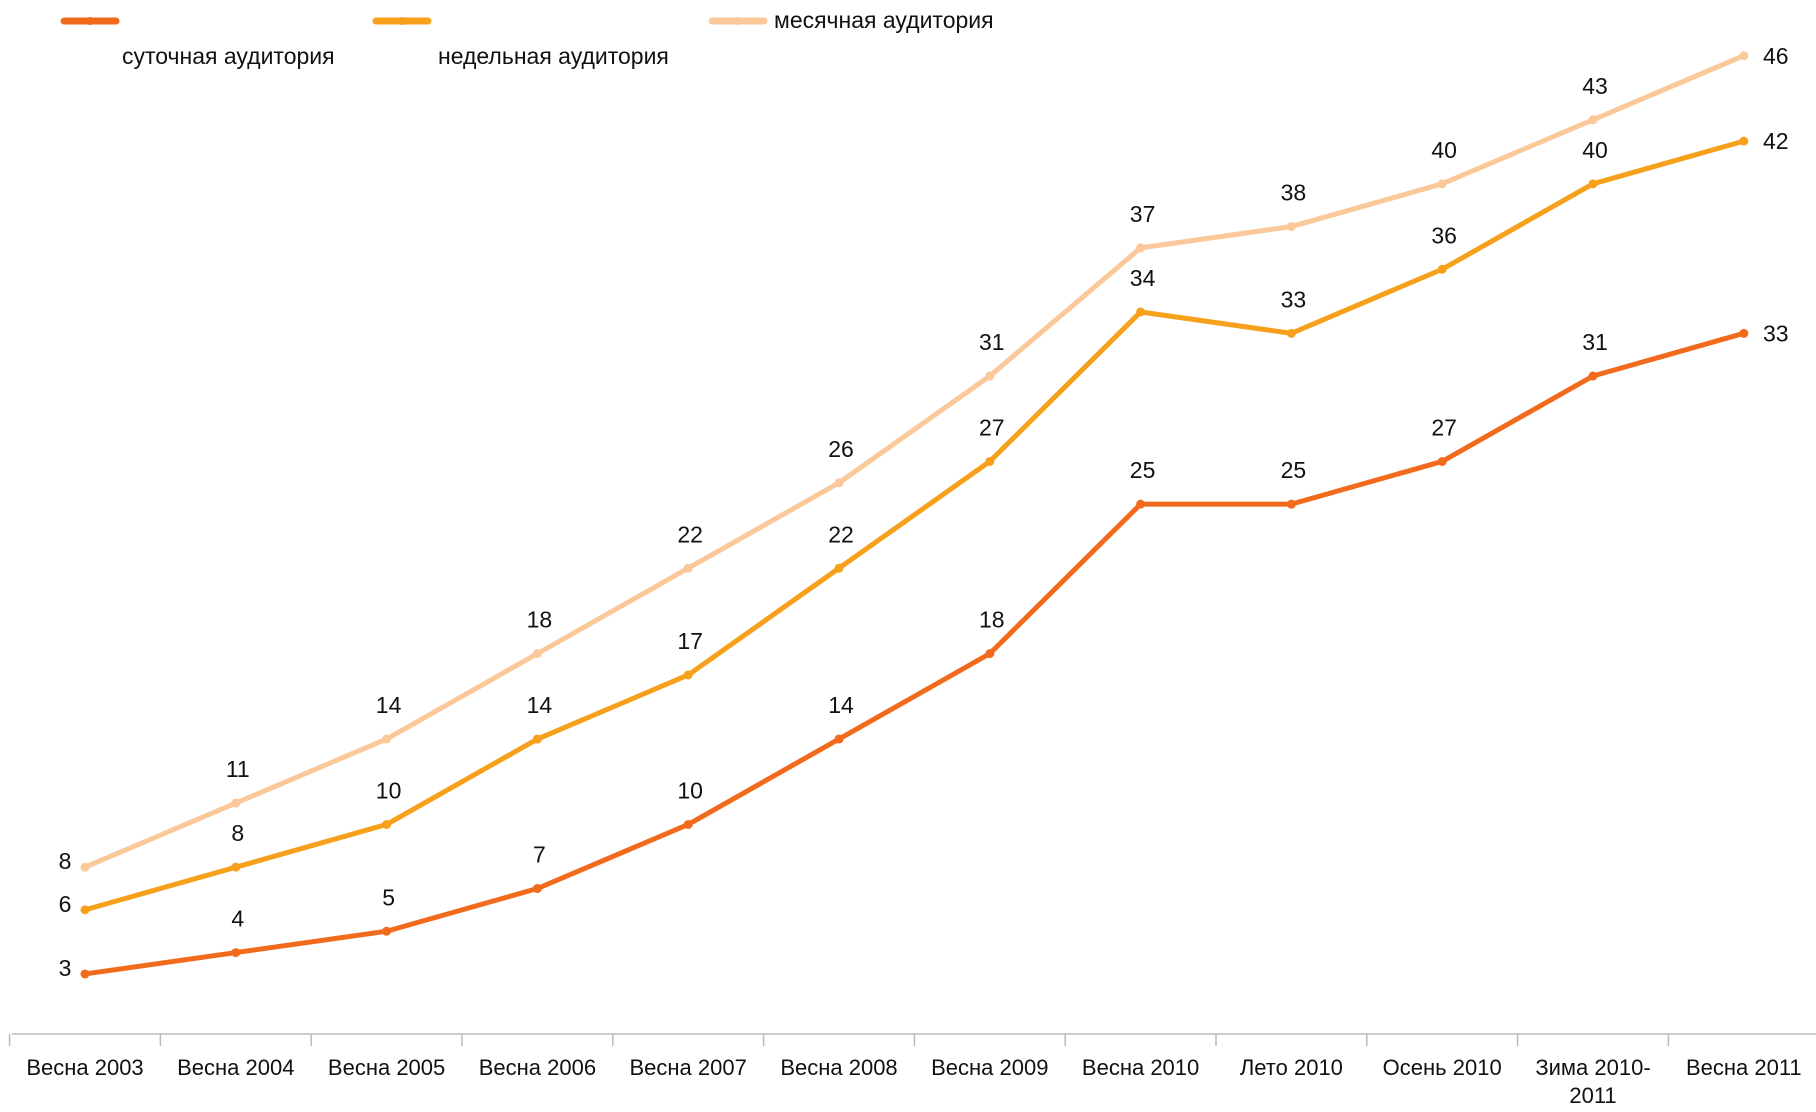 The width and height of the screenshot is (1816, 1112). I want to click on x-tick-label: Лето 2010, so click(1291, 1067).